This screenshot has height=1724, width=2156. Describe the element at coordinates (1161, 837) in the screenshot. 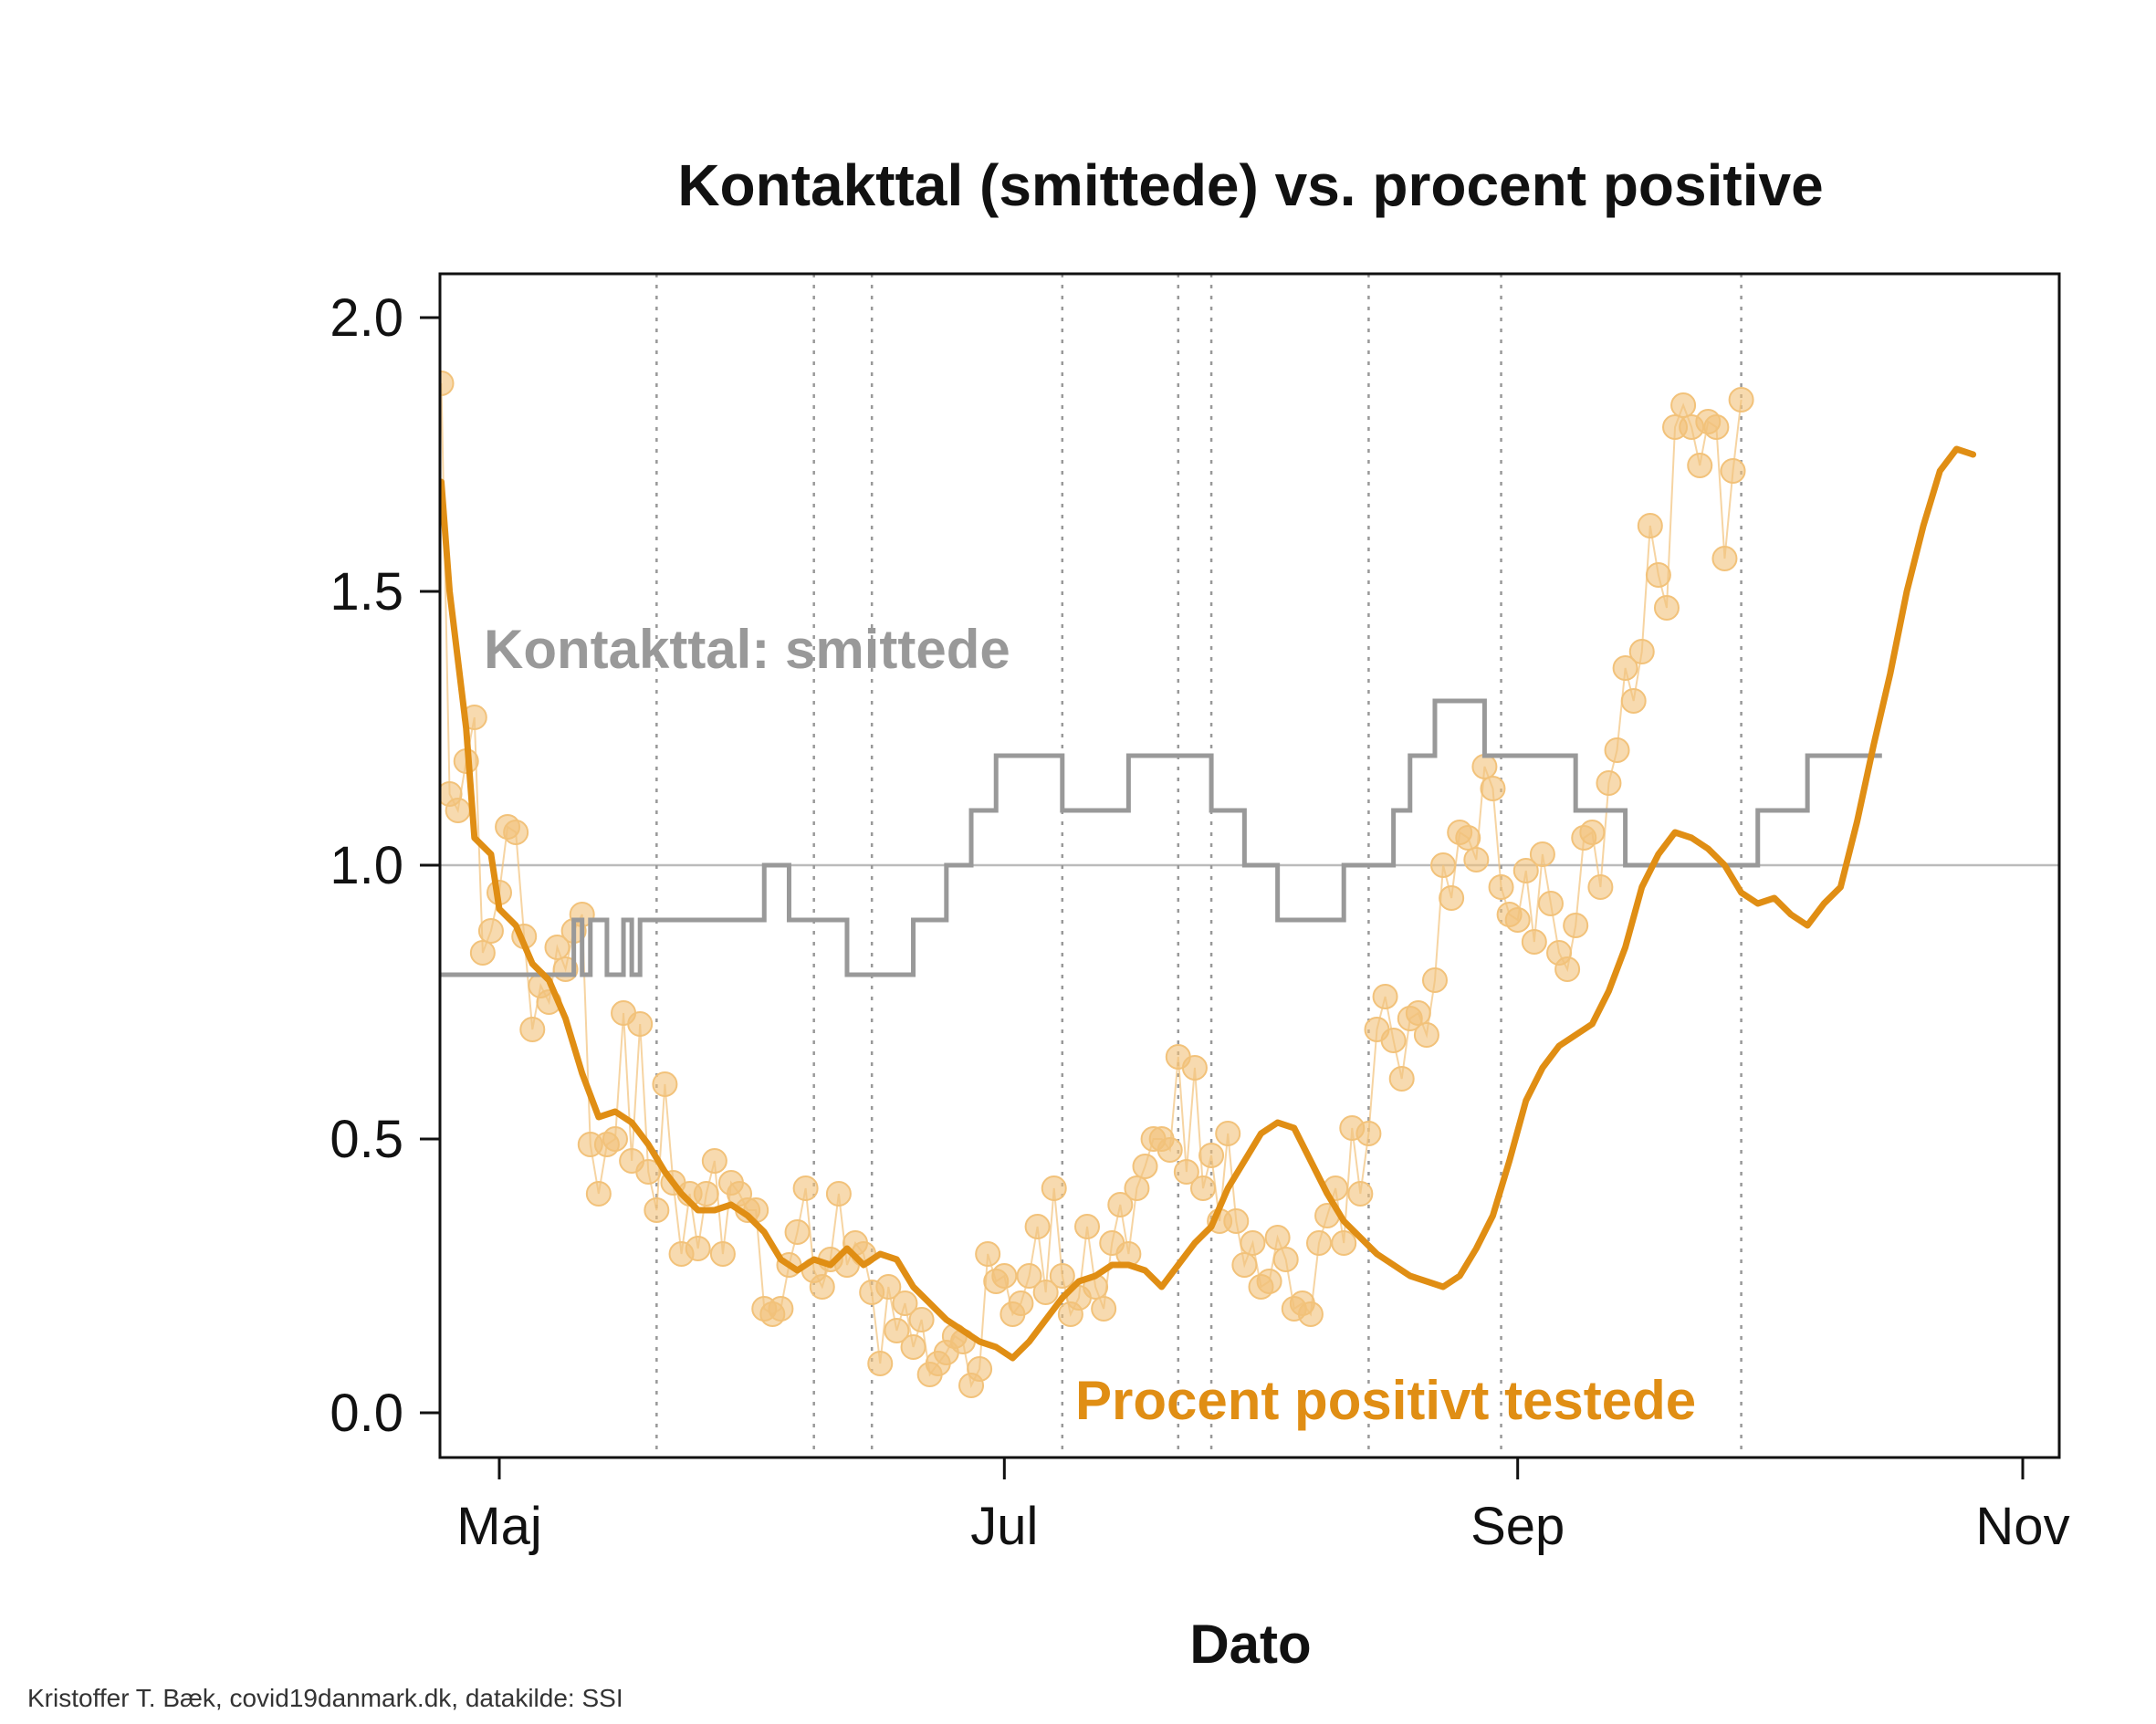

I see `rt-line` at that location.